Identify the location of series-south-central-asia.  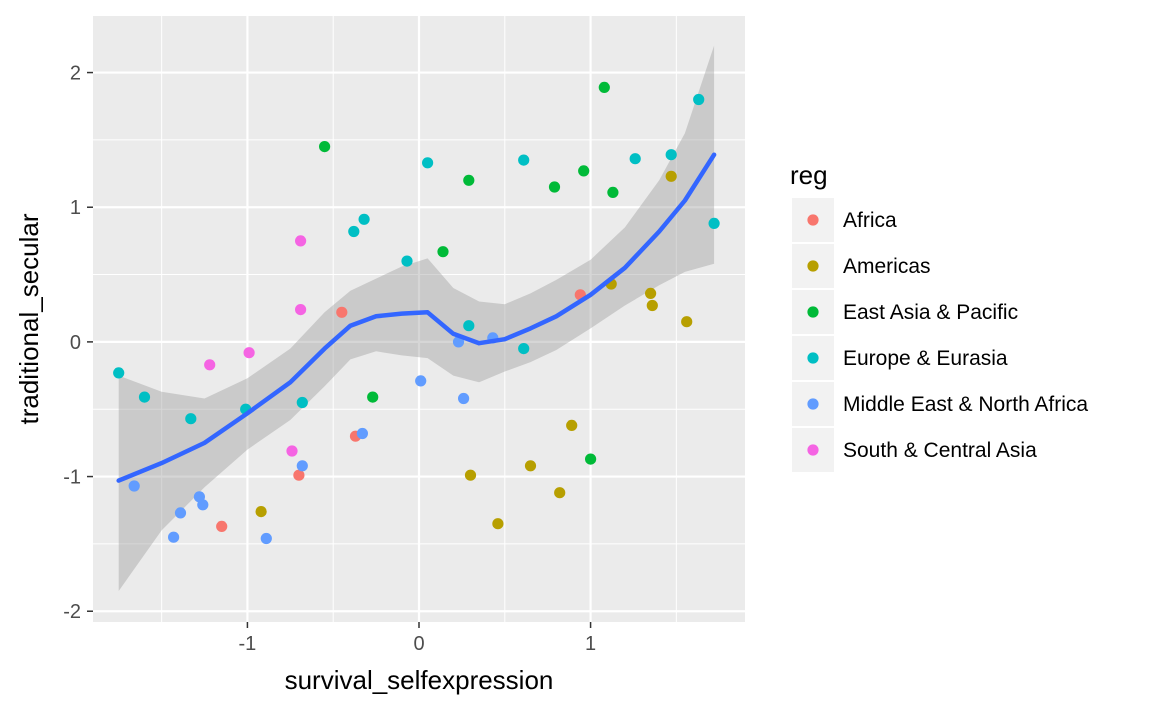
(255, 346).